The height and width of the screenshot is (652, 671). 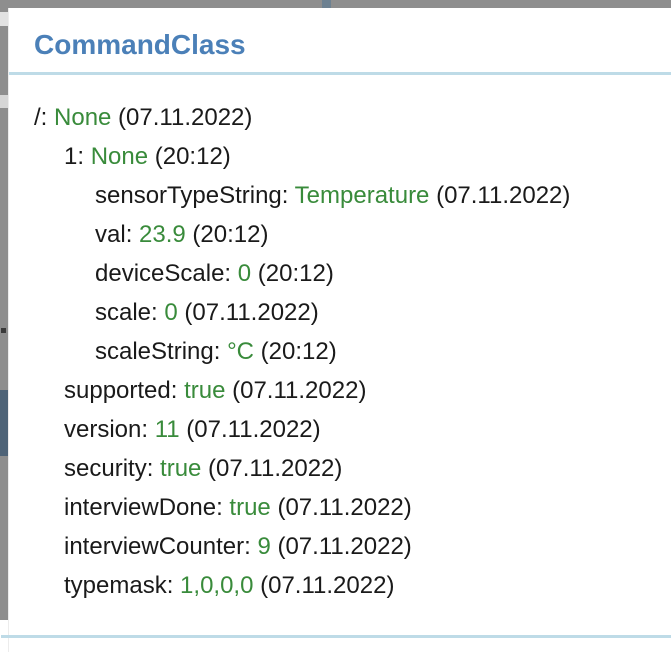 I want to click on entry-label: interviewDone, so click(x=140, y=507).